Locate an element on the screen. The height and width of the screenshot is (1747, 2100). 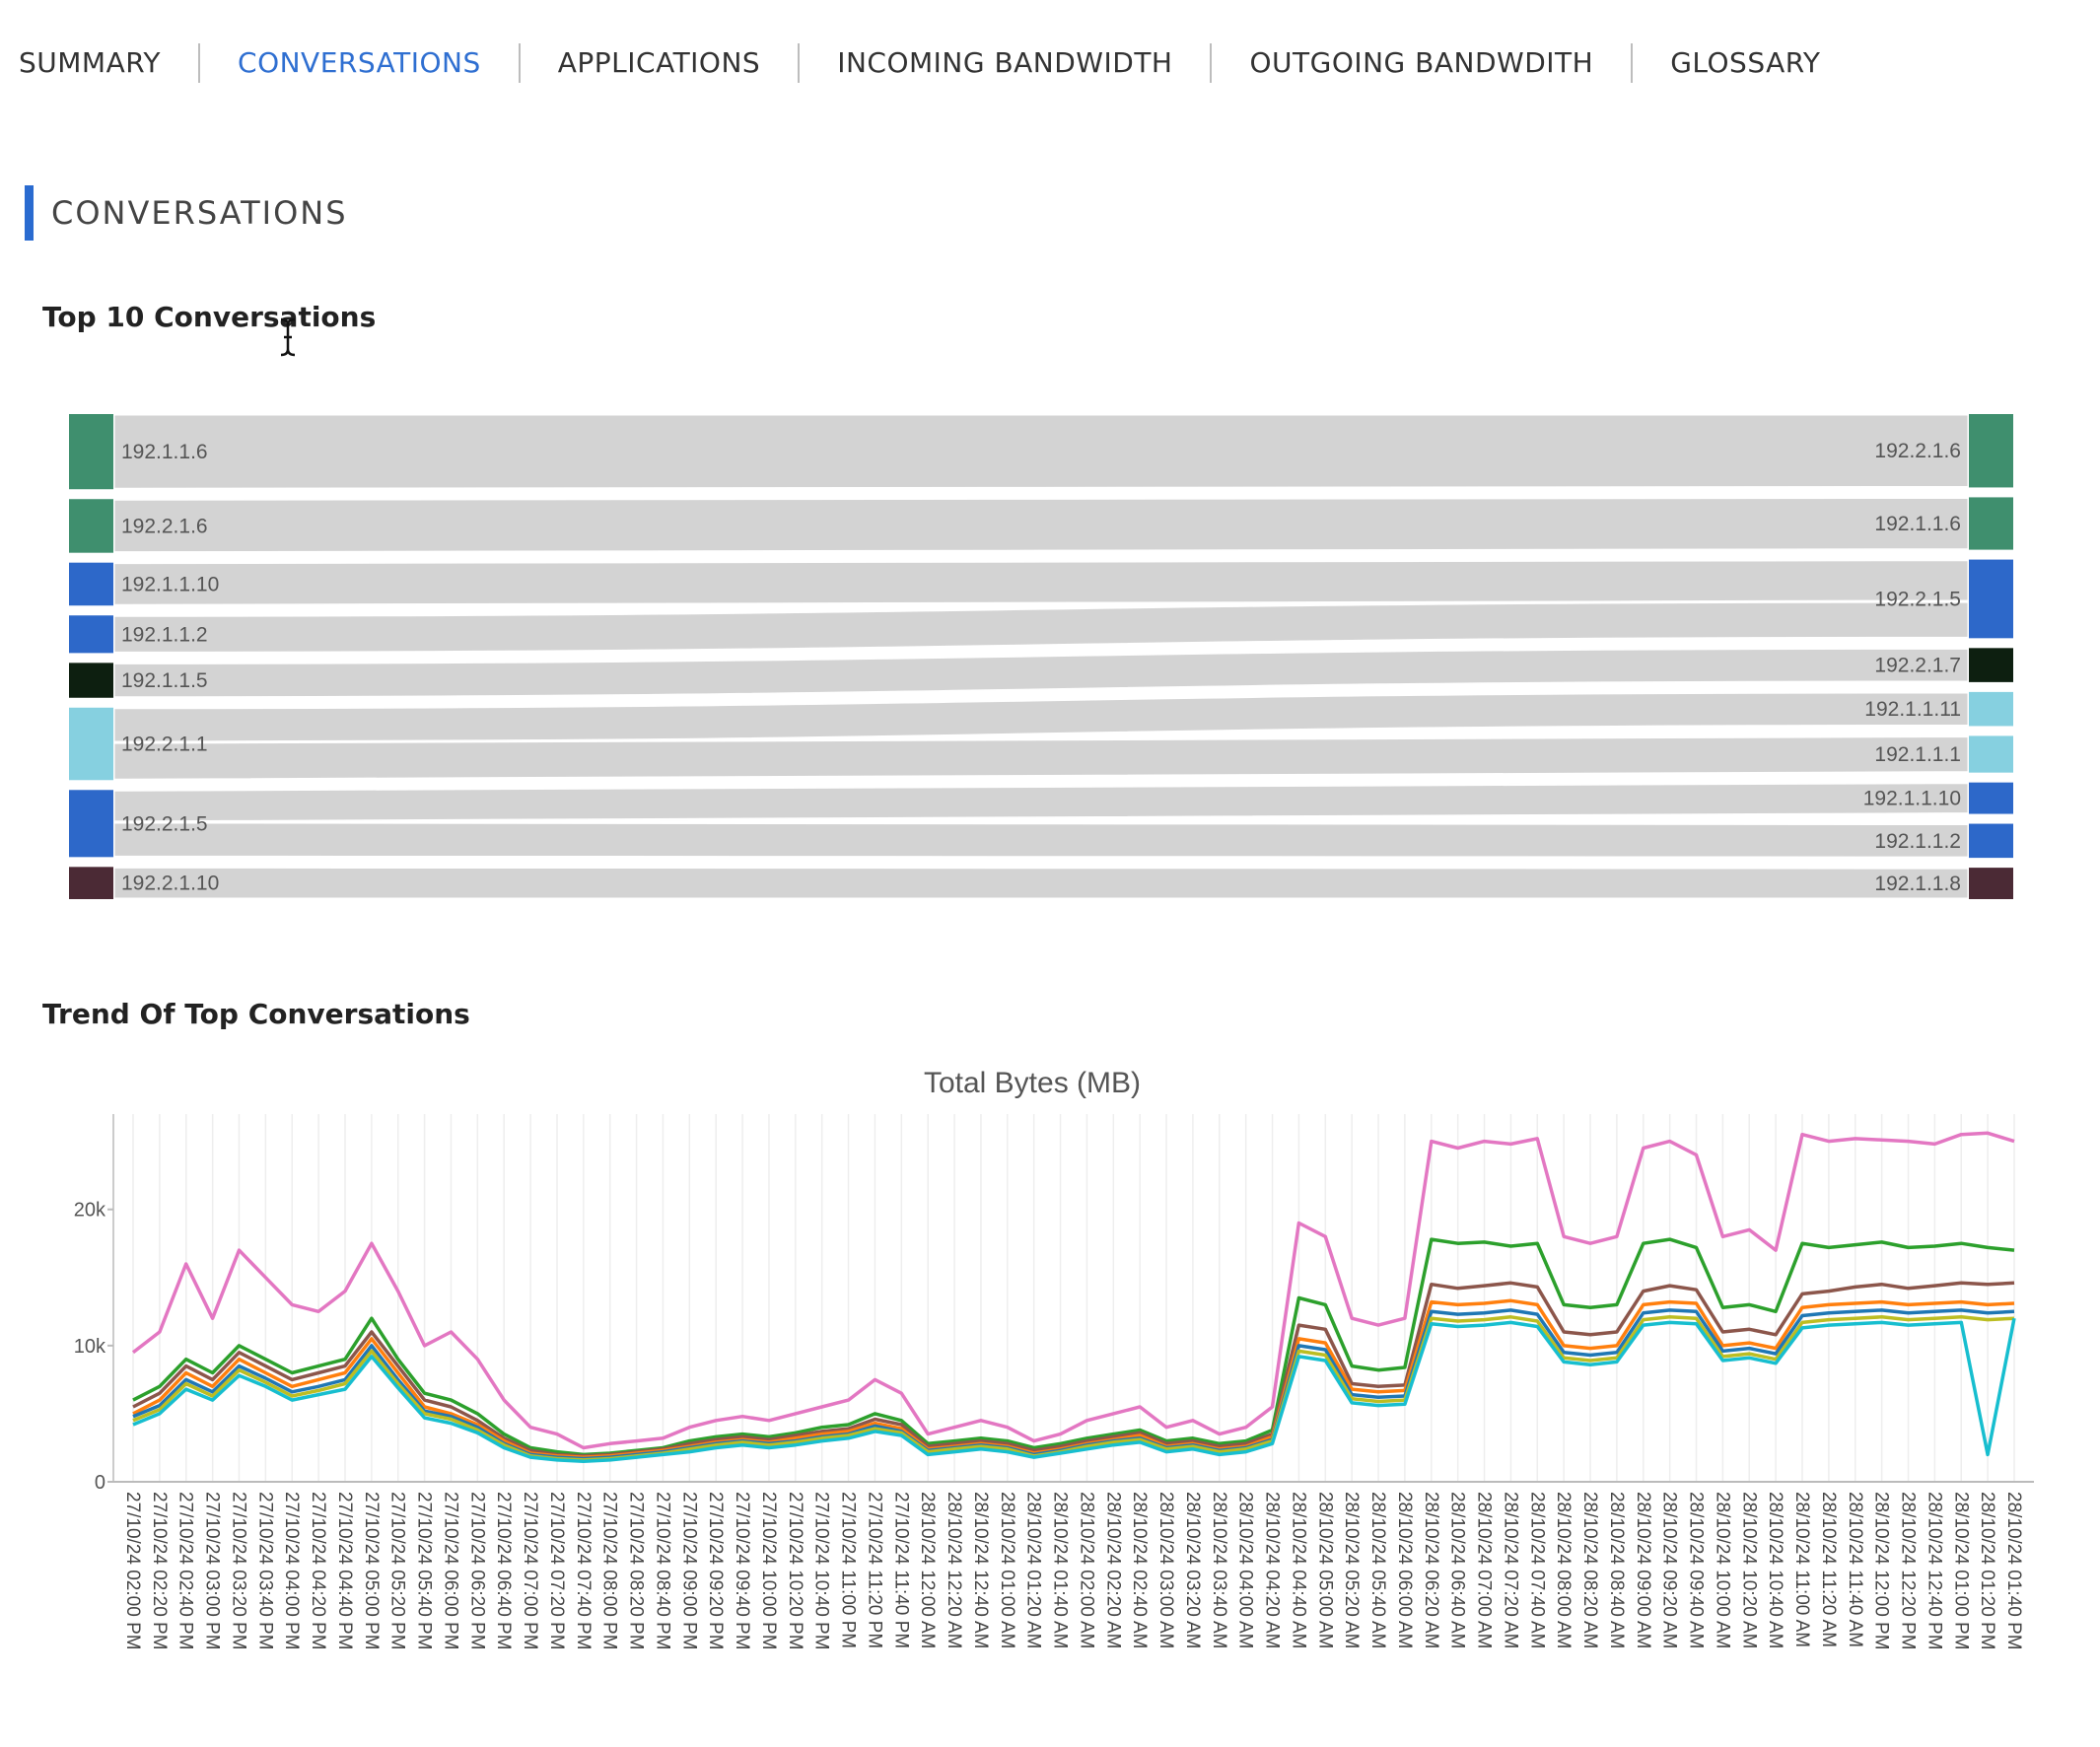
x-tick-label: 27/10/24 08:00 PM is located at coordinates (609, 1571).